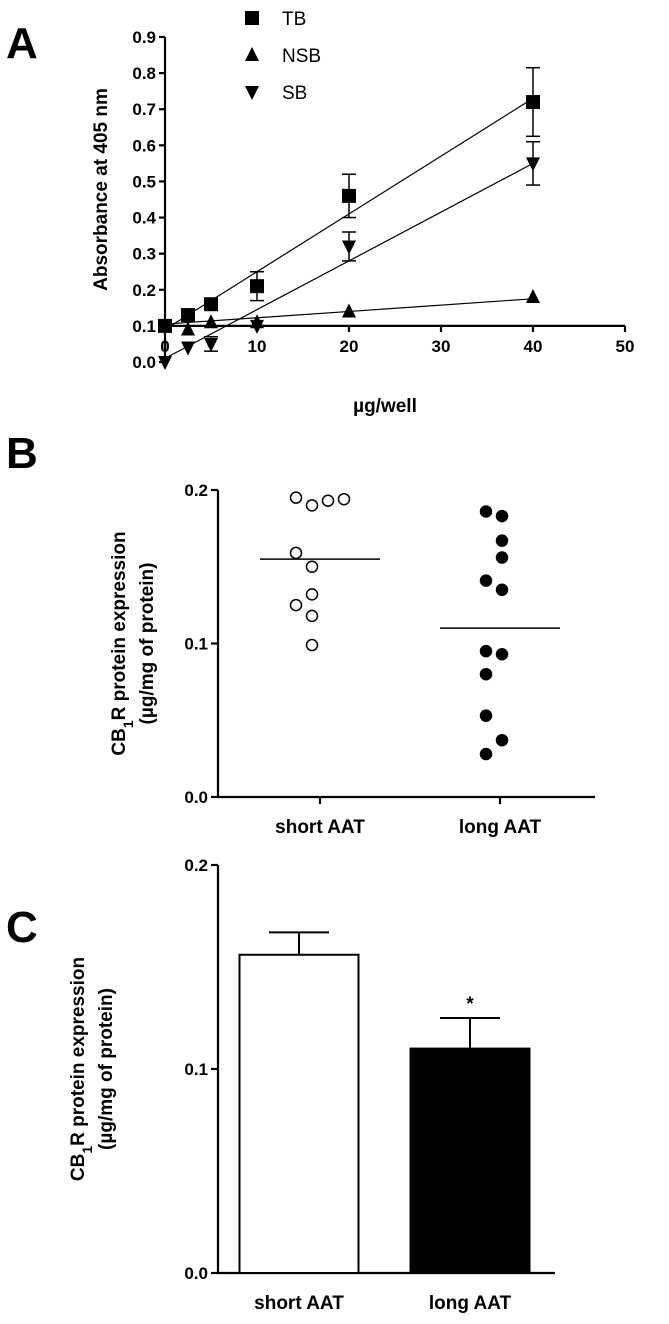 The height and width of the screenshot is (1324, 669). What do you see at coordinates (164, 346) in the screenshot?
I see `a-x-tick-label: 0` at bounding box center [164, 346].